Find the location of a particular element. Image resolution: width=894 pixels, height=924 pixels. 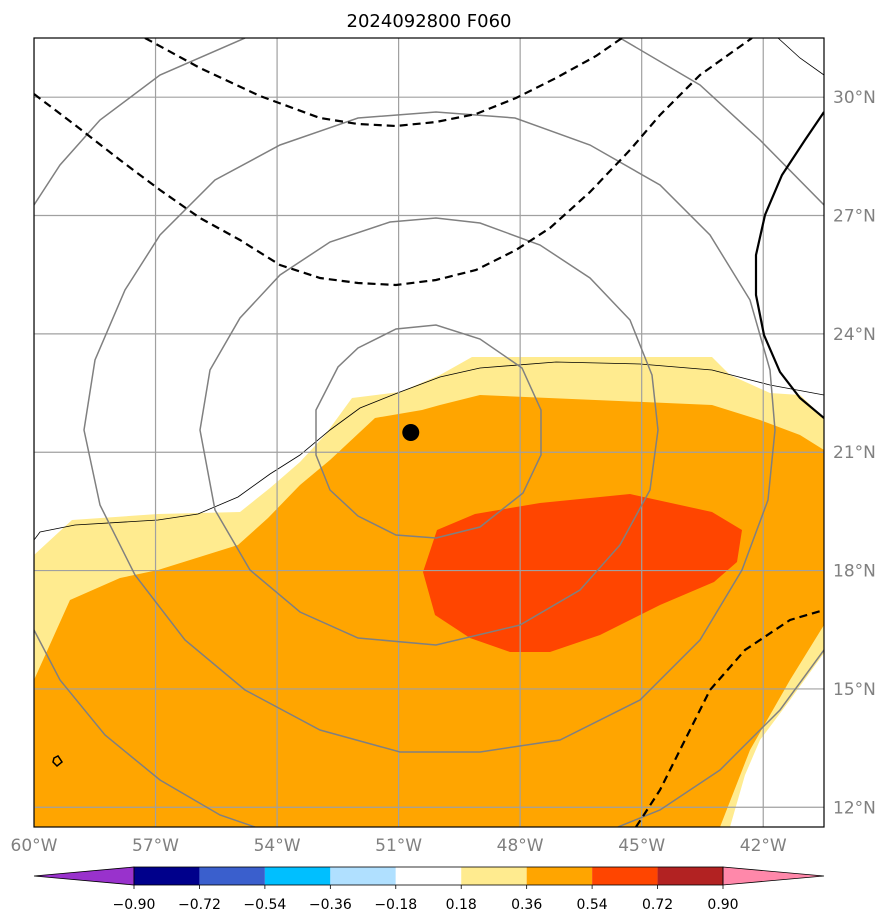

colorbar-tick-label: 0.54 is located at coordinates (592, 905).